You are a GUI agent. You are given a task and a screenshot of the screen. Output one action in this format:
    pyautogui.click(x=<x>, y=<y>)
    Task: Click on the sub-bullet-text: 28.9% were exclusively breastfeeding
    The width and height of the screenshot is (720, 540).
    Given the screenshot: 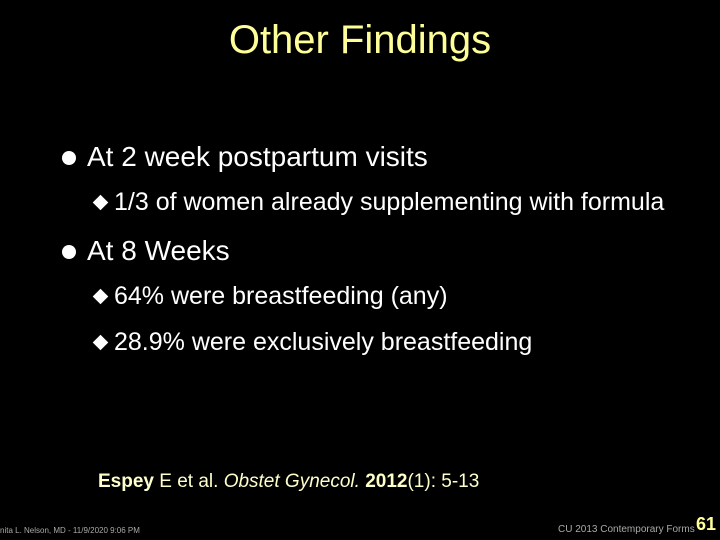 What is the action you would take?
    pyautogui.click(x=323, y=342)
    